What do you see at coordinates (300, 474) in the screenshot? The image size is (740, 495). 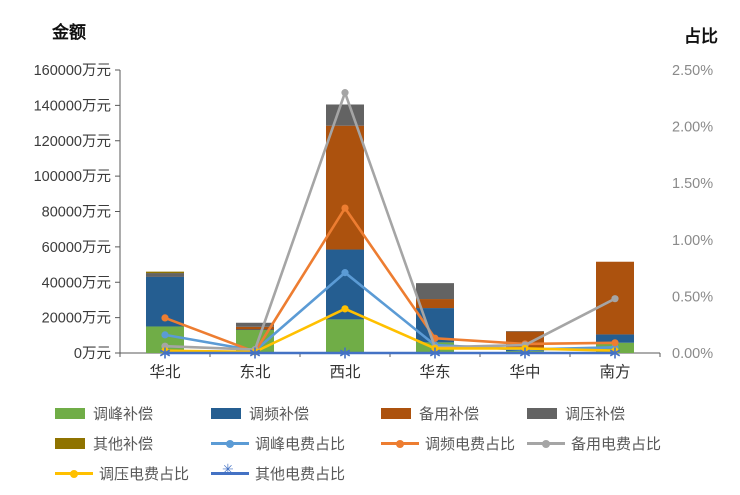 I see `legend-label: 其他电费占比` at bounding box center [300, 474].